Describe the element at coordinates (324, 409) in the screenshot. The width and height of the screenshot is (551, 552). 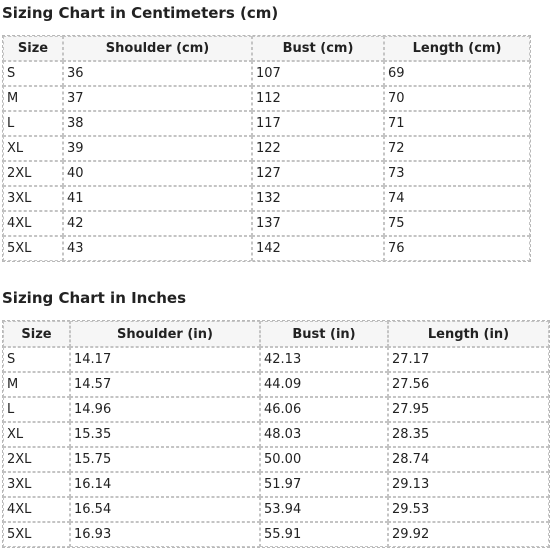
I see `cell-bust: 46.06` at that location.